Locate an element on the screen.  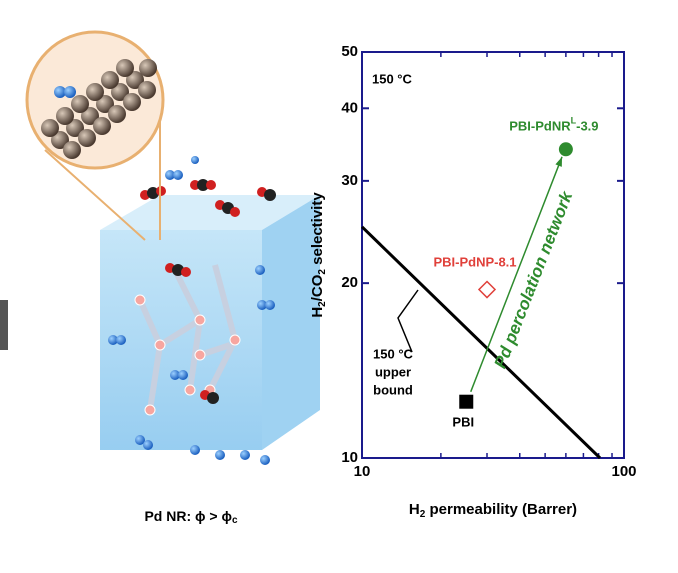
box-side is located at coordinates (291, 322).